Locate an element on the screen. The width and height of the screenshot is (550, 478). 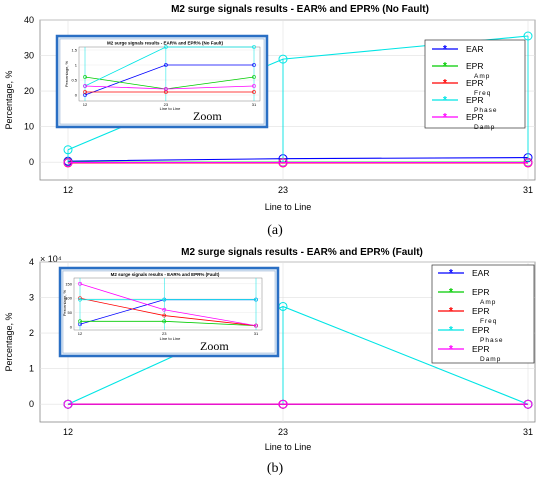
chart-b-y-ticks: 0 1 2 3 4 is located at coordinates (31, 333).